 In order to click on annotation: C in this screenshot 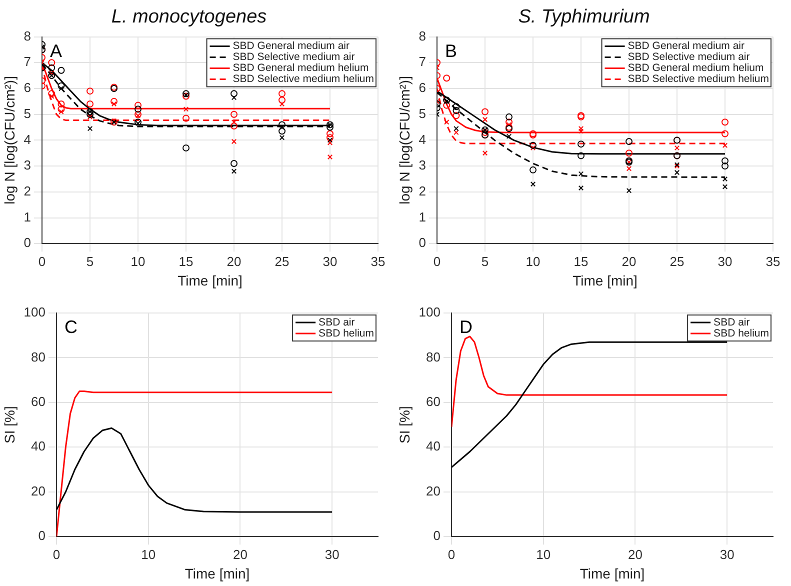, I will do `click(71, 326)`.